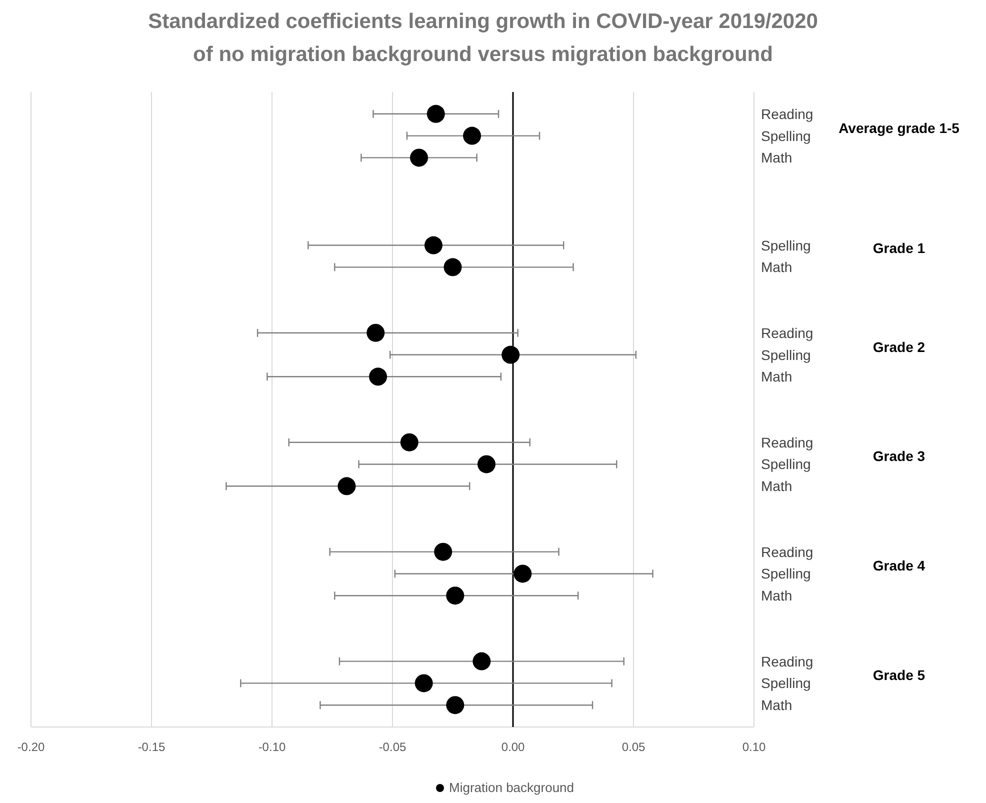 The image size is (986, 803). Describe the element at coordinates (152, 747) in the screenshot. I see `x-tick-label: -0.15` at that location.